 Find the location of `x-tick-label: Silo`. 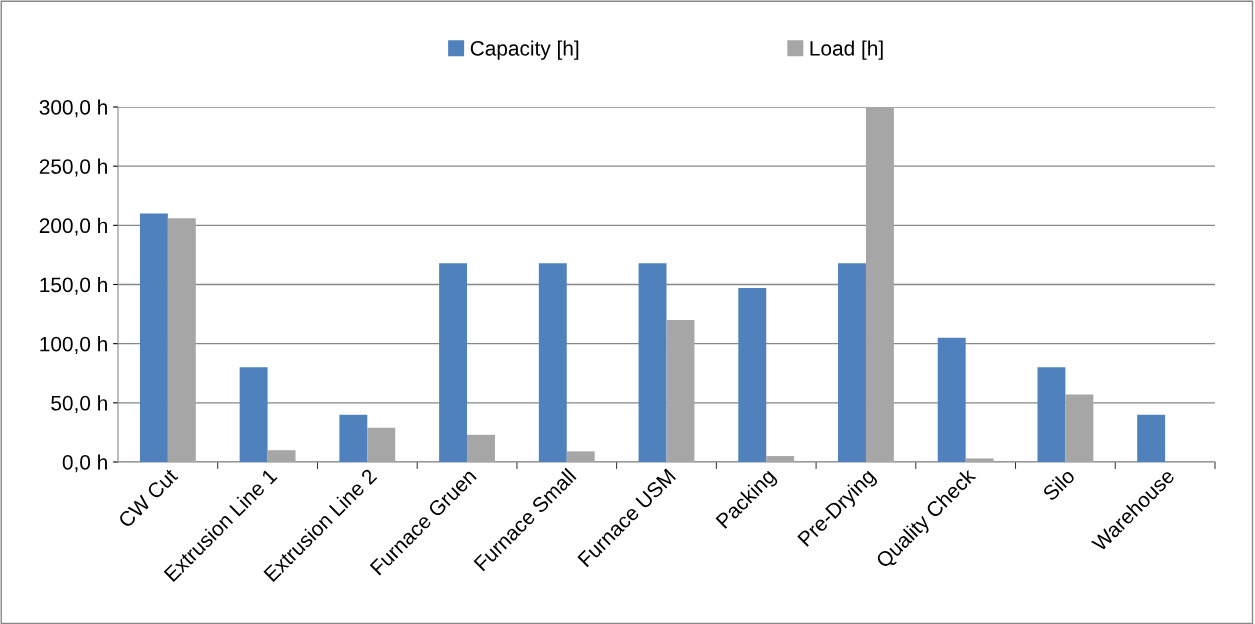

x-tick-label: Silo is located at coordinates (1058, 484).